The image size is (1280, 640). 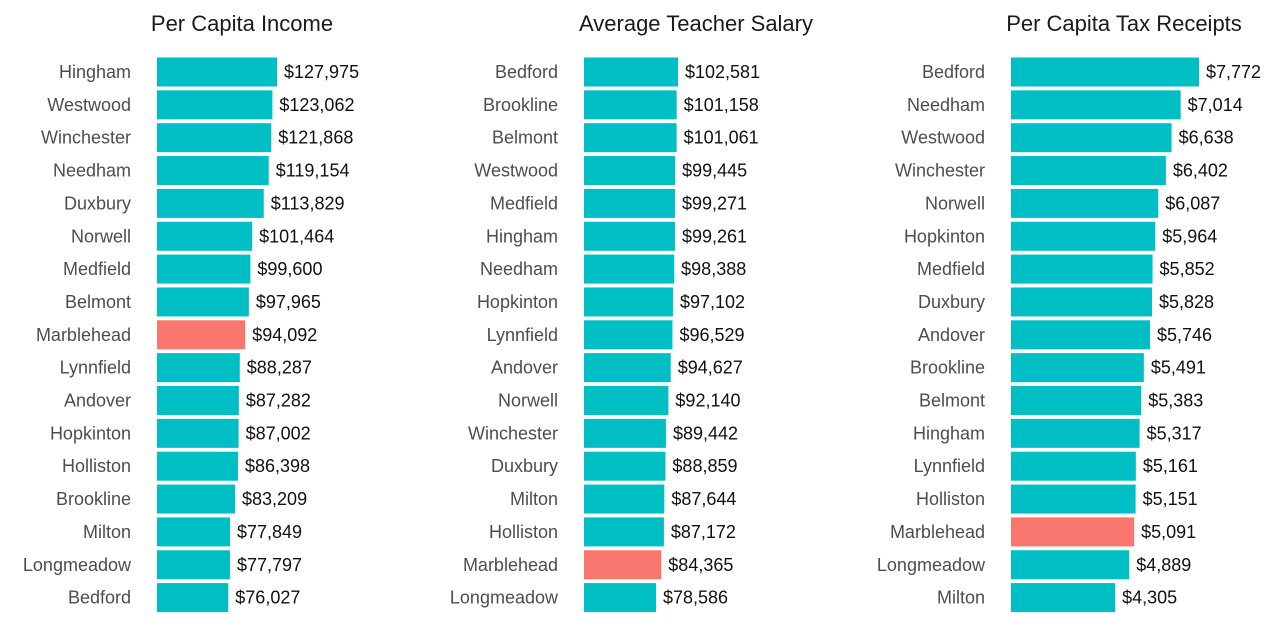 What do you see at coordinates (1170, 466) in the screenshot?
I see `data-label: $5,161` at bounding box center [1170, 466].